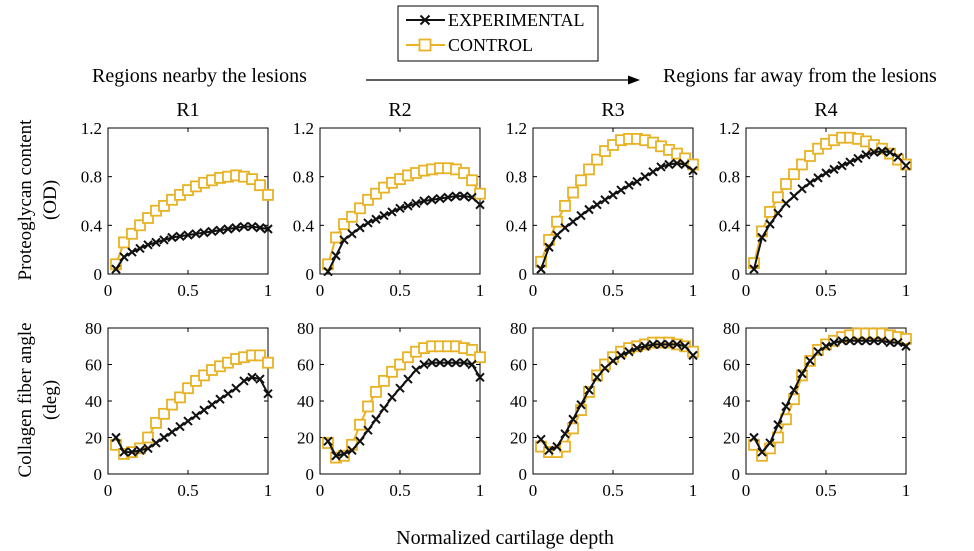 This screenshot has height=551, width=974. What do you see at coordinates (91, 177) in the screenshot?
I see `y-tick-label: 0.8` at bounding box center [91, 177].